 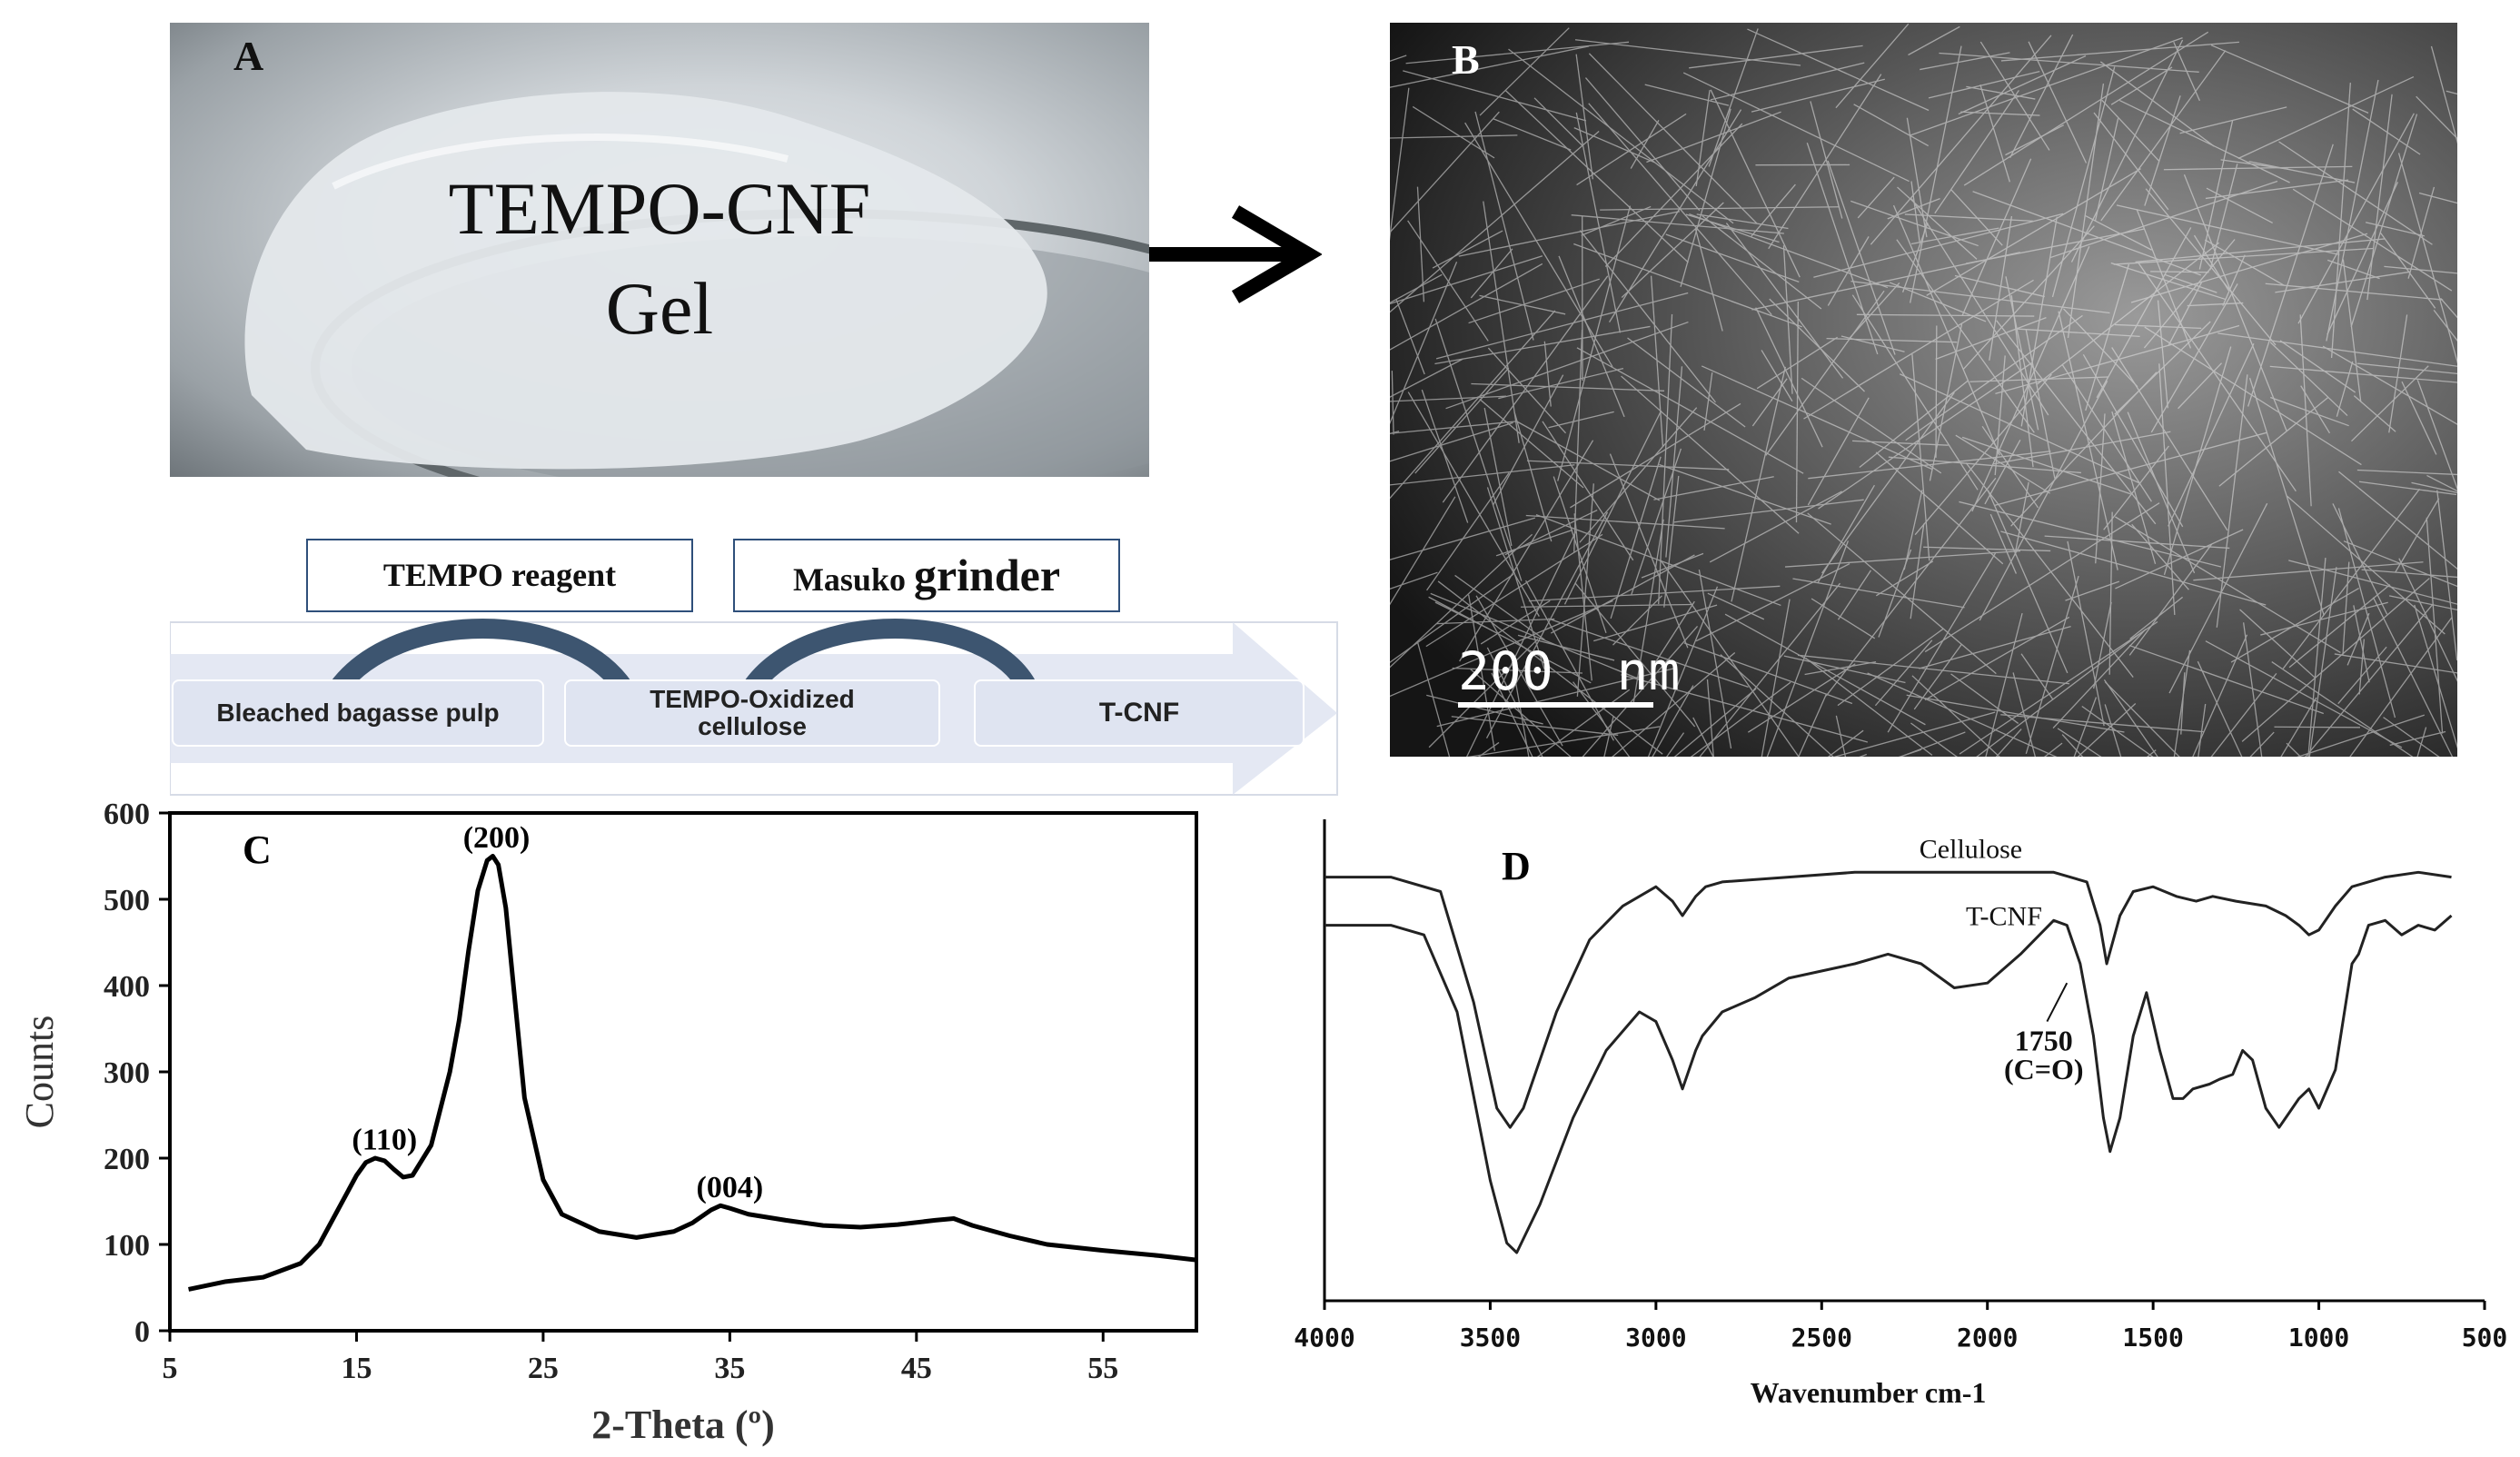 I want to click on panel-b-label: B, so click(x=1466, y=59).